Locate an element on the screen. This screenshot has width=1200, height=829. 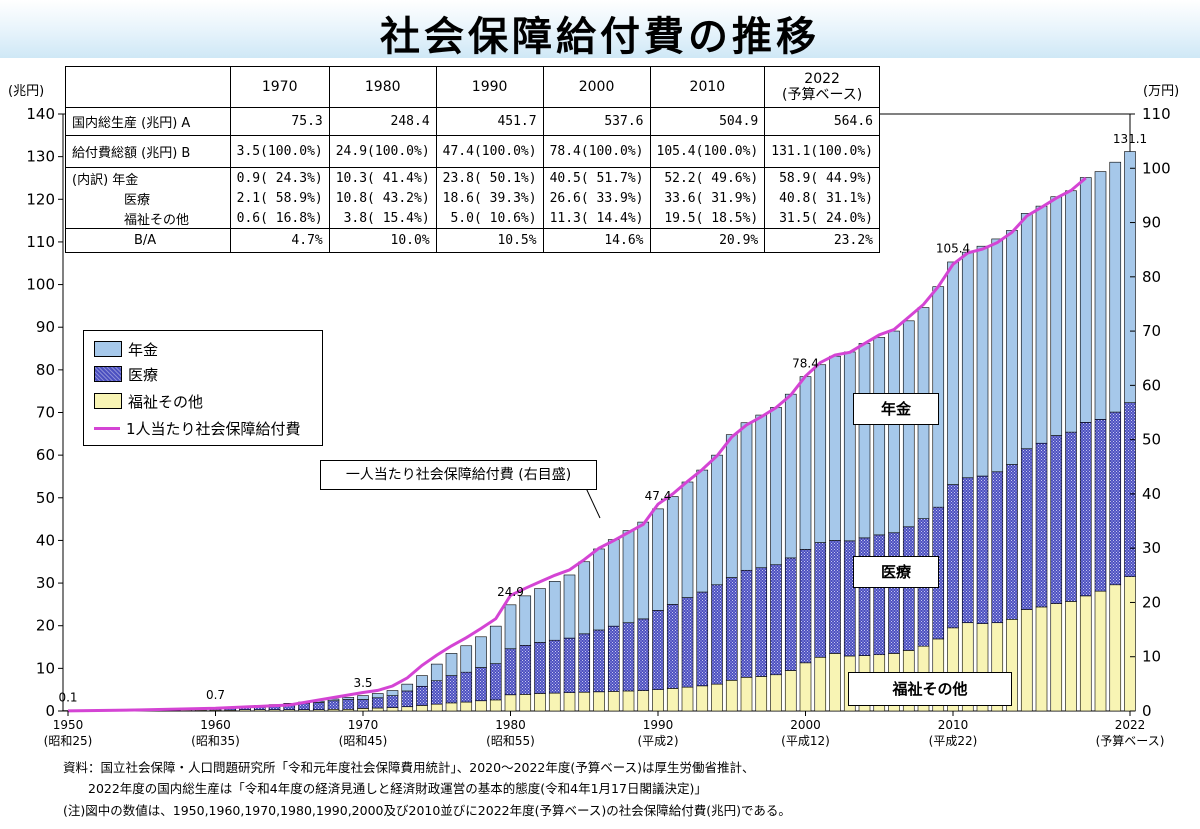
x-tick-sublabel: (予算ベース) is located at coordinates (1130, 740).